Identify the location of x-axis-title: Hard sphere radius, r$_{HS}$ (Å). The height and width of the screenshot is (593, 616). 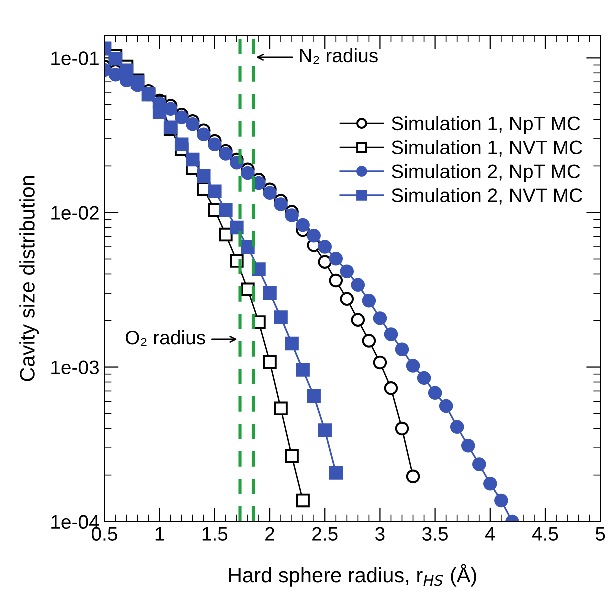
(352, 575).